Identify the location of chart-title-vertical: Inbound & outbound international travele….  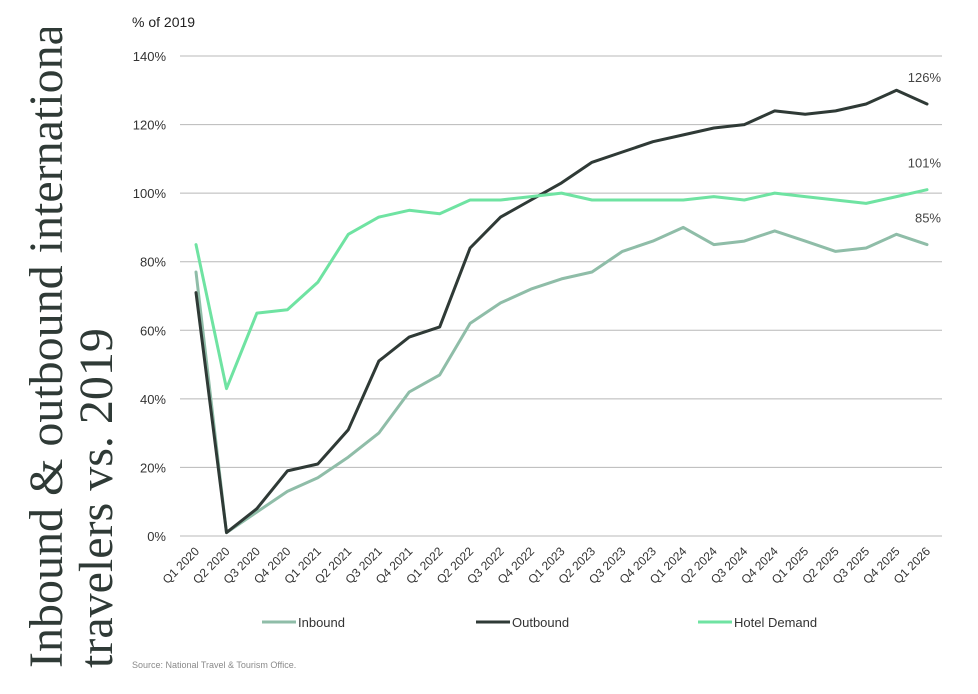
(65, 349).